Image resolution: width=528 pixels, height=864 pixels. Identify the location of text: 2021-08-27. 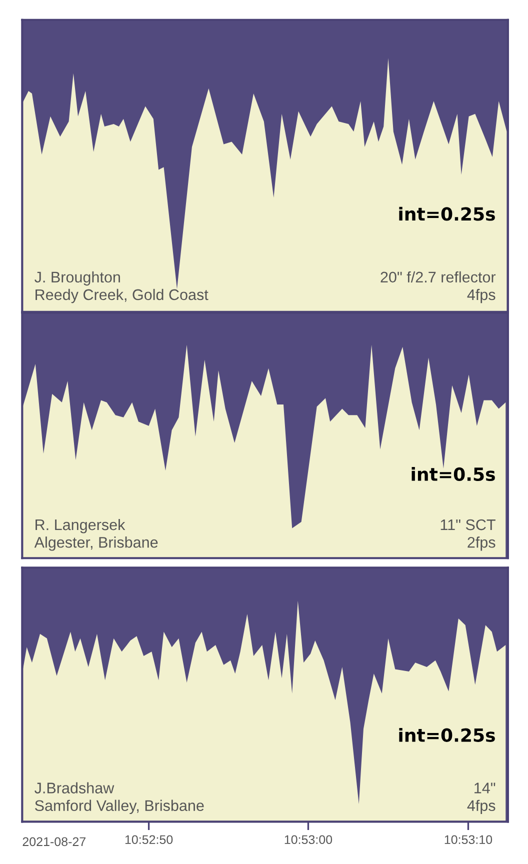
(54, 841).